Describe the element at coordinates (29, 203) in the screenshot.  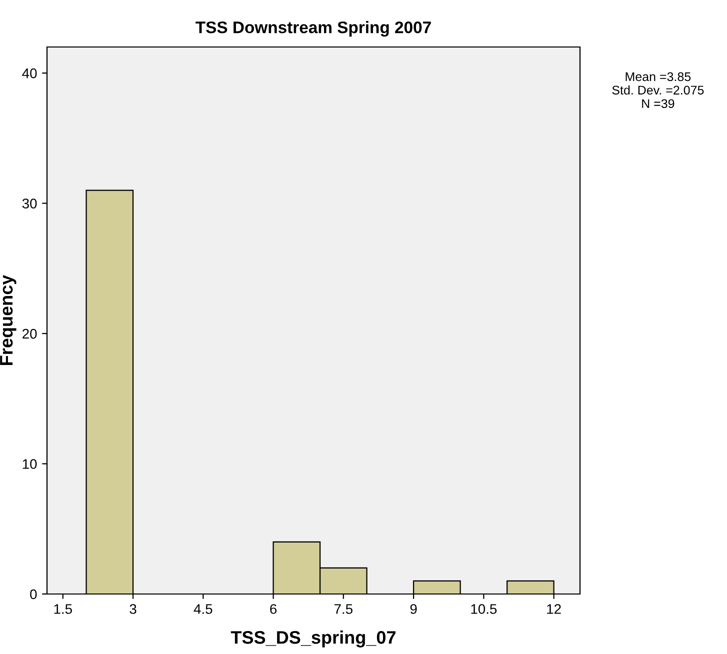
I see `y-tick-label: 30` at that location.